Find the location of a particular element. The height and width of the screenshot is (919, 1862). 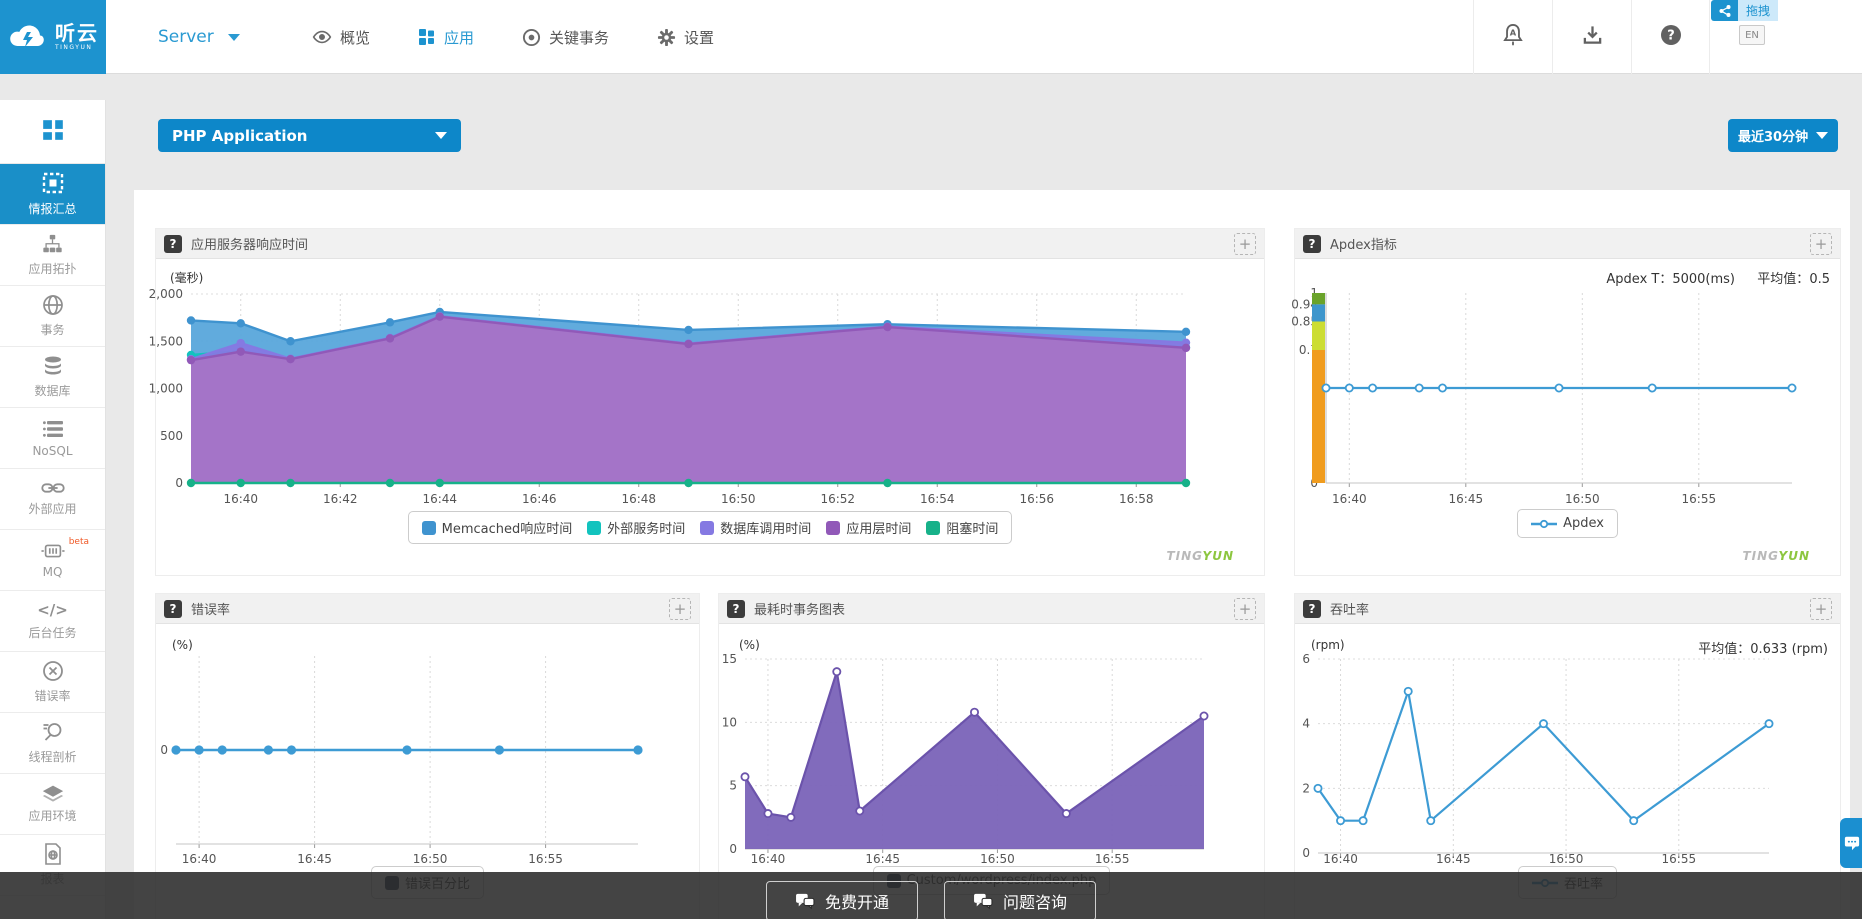

legend-item: 应用层时间 is located at coordinates (868, 527).